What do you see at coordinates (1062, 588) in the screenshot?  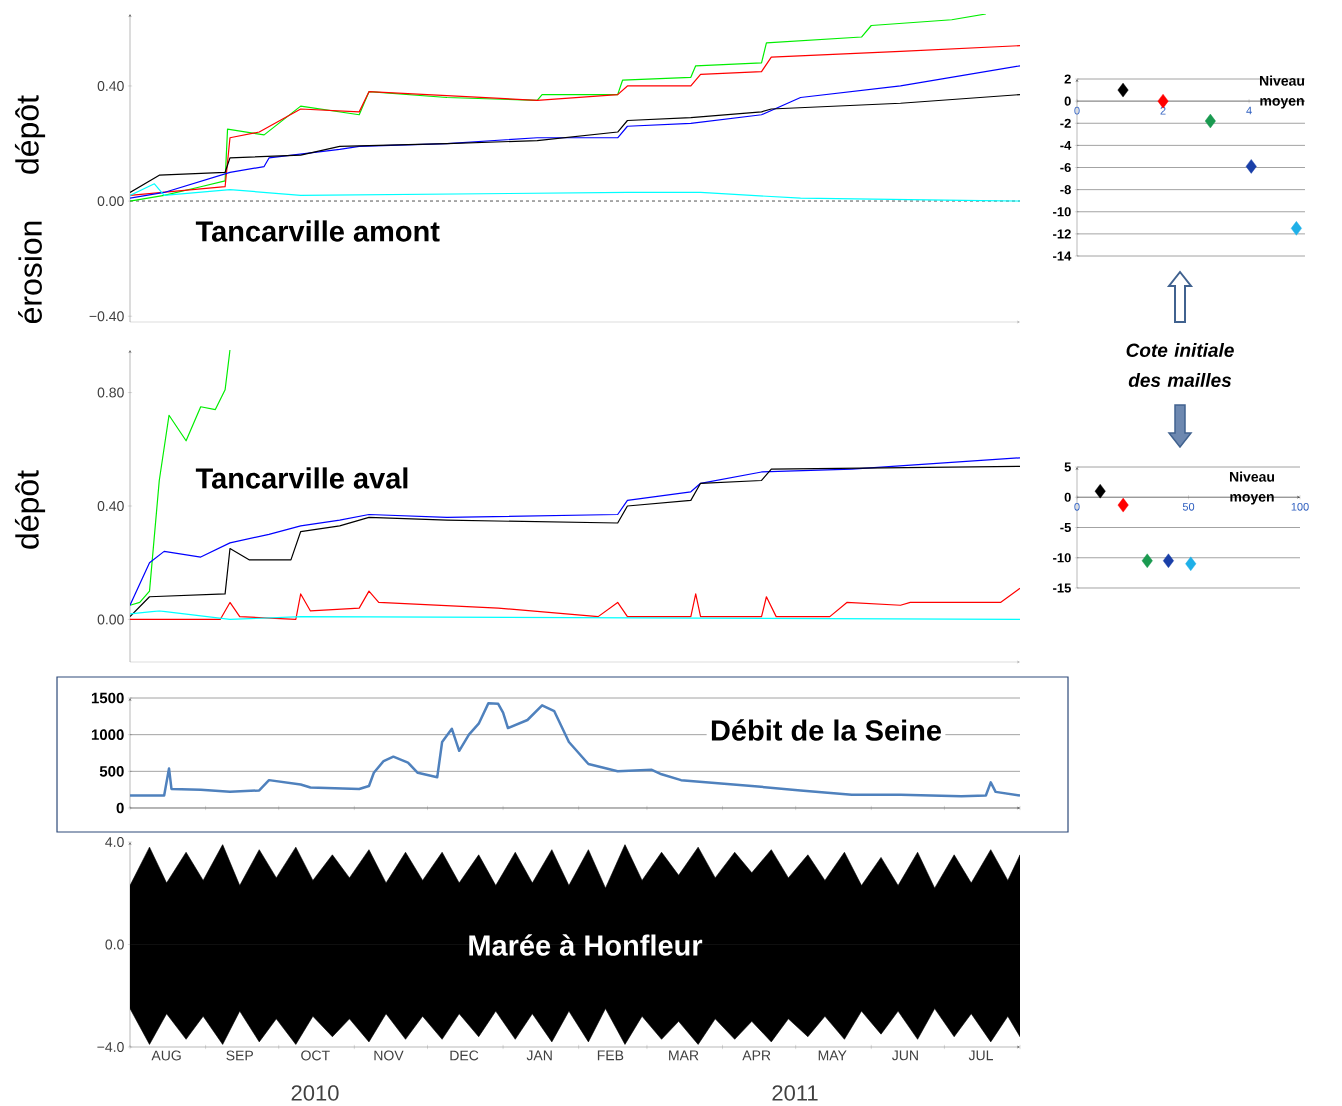 I see `y-tick-label: -15` at bounding box center [1062, 588].